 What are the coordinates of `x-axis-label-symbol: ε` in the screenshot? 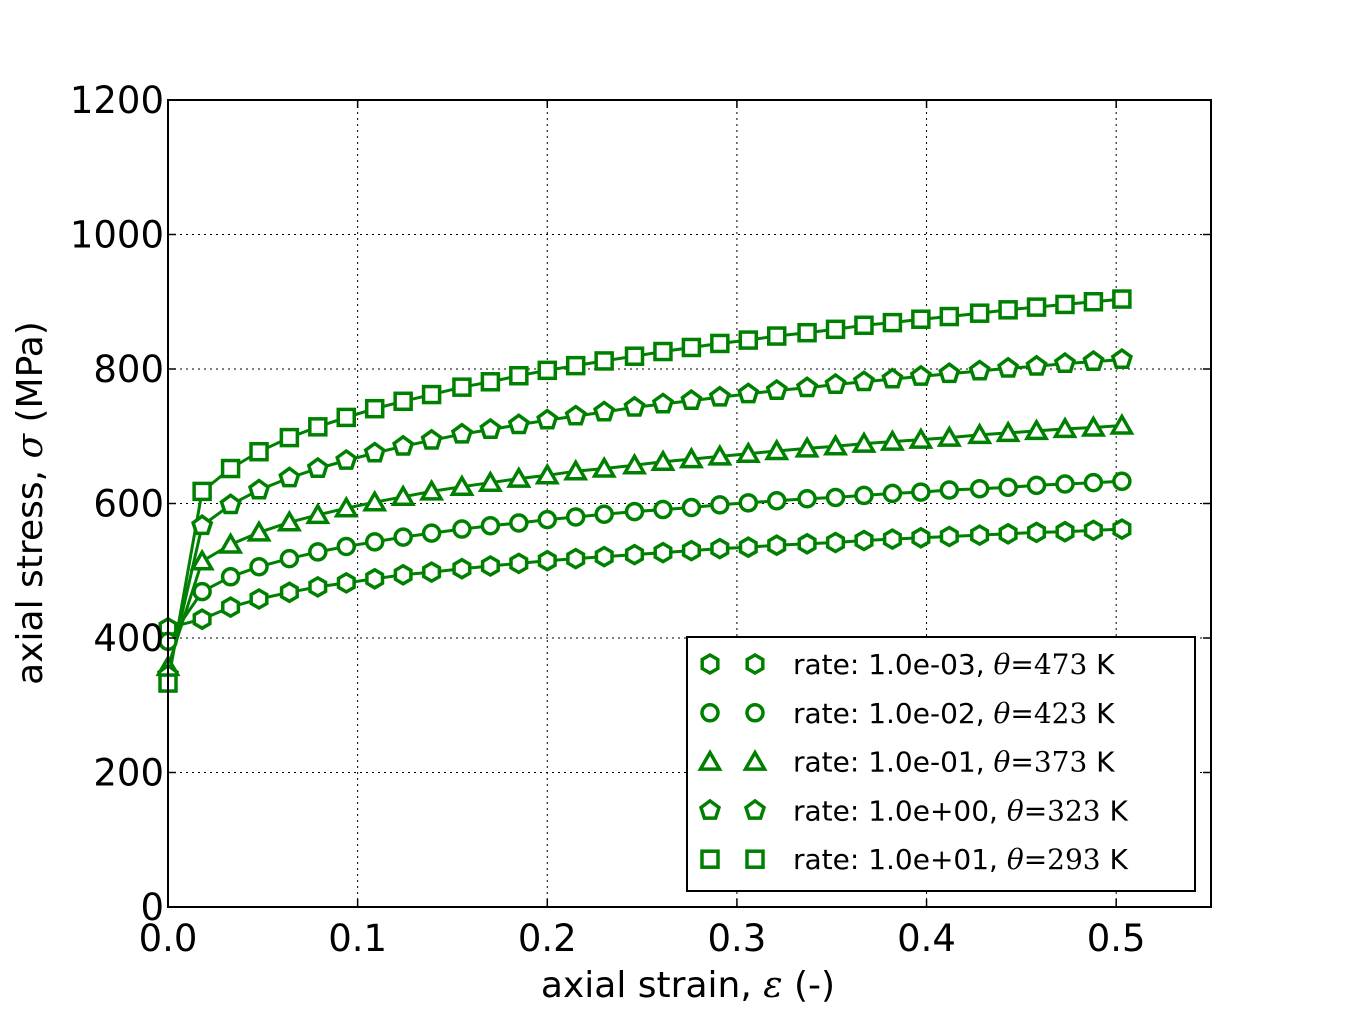 It's located at (772, 985).